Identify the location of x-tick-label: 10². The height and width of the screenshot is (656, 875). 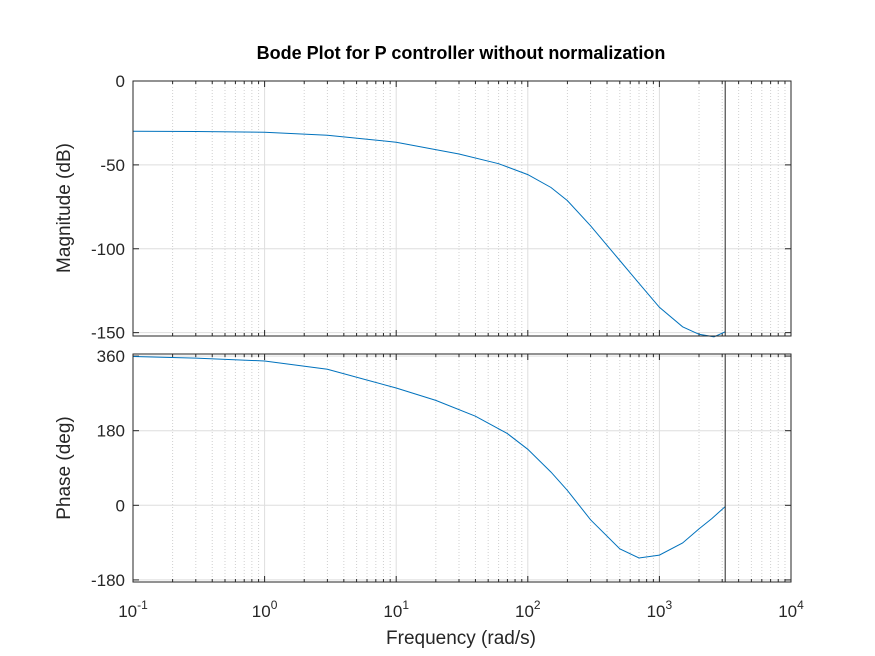
(528, 609).